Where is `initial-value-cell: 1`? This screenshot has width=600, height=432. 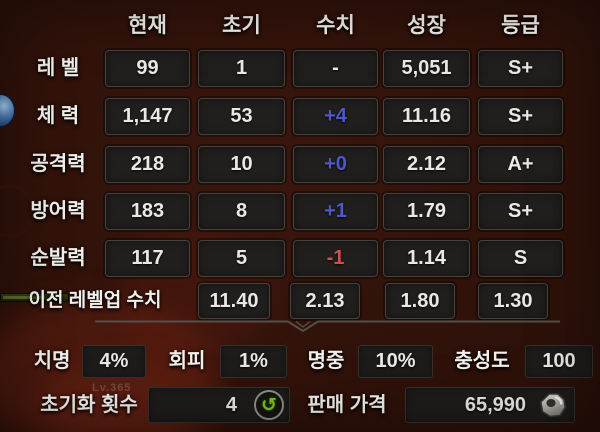 initial-value-cell: 1 is located at coordinates (241, 68).